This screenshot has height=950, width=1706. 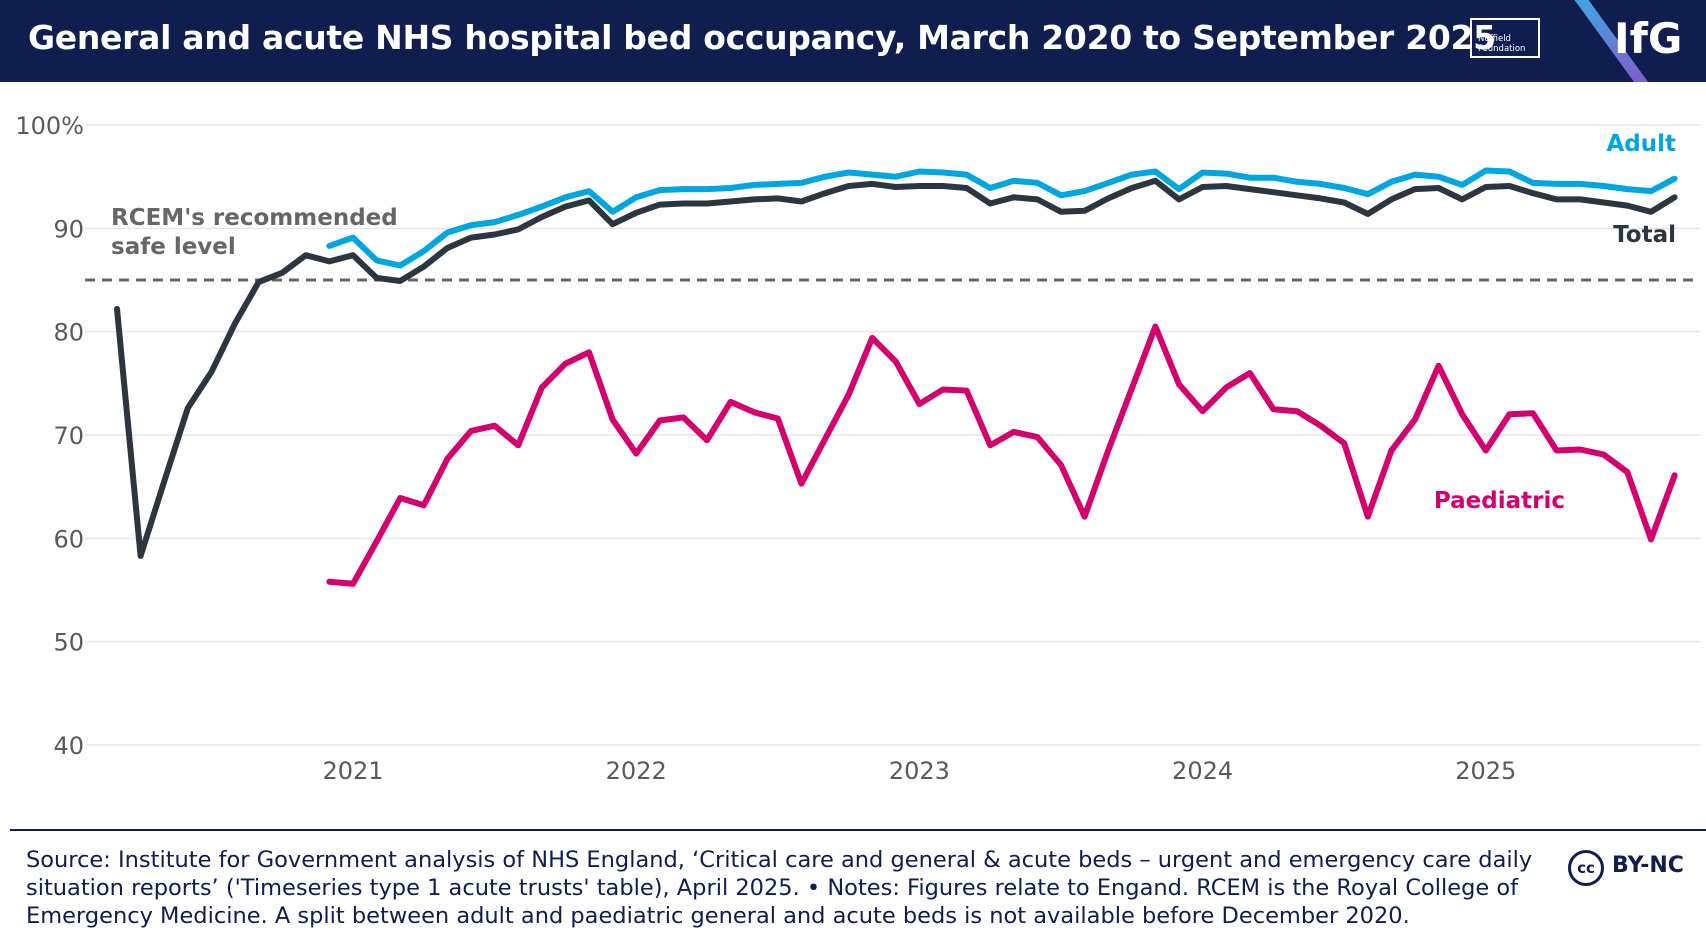 I want to click on y-tick-label: 70, so click(x=68, y=436).